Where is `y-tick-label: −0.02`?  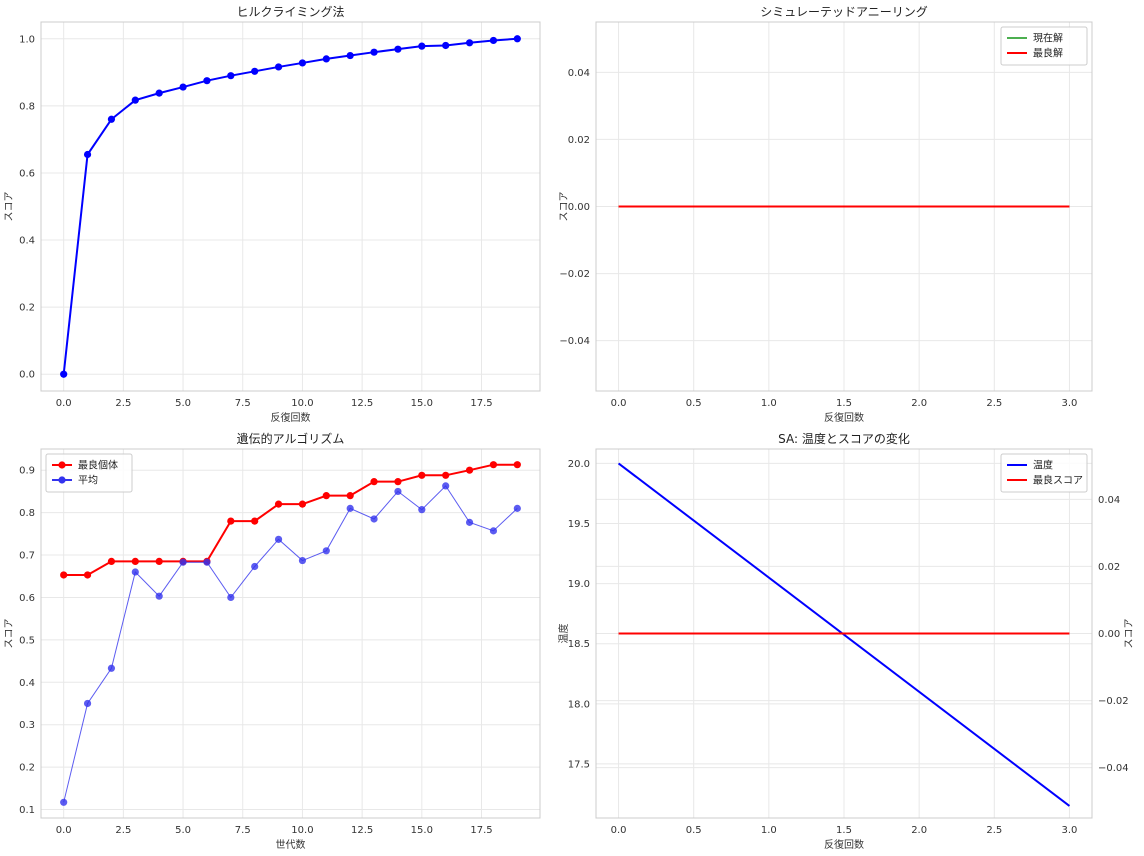 y-tick-label: −0.02 is located at coordinates (574, 274).